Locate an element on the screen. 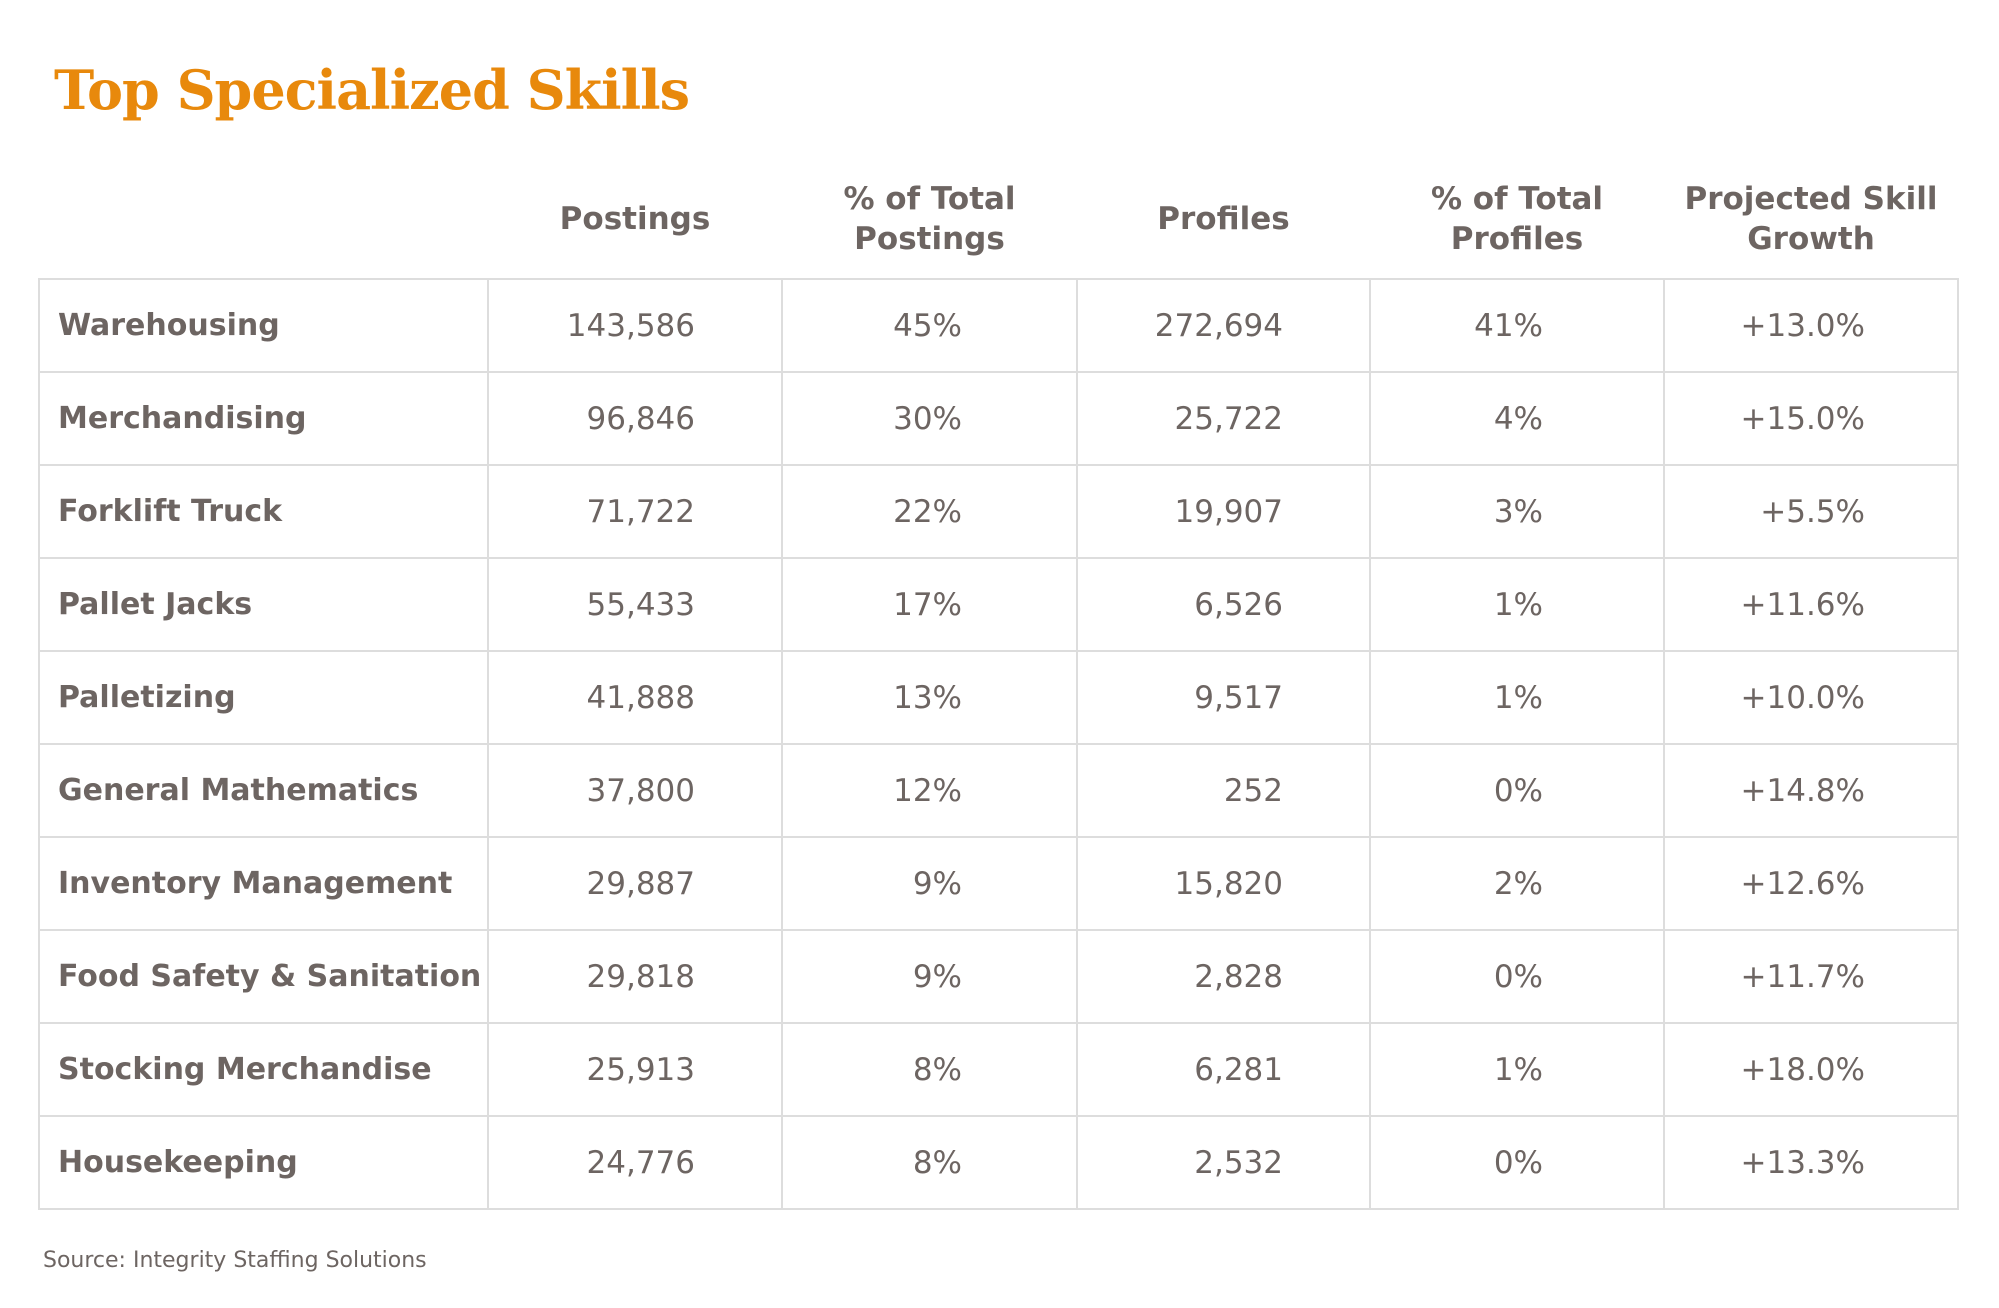 The height and width of the screenshot is (1308, 1999). skill-name-cell: Housekeeping is located at coordinates (263, 1162).